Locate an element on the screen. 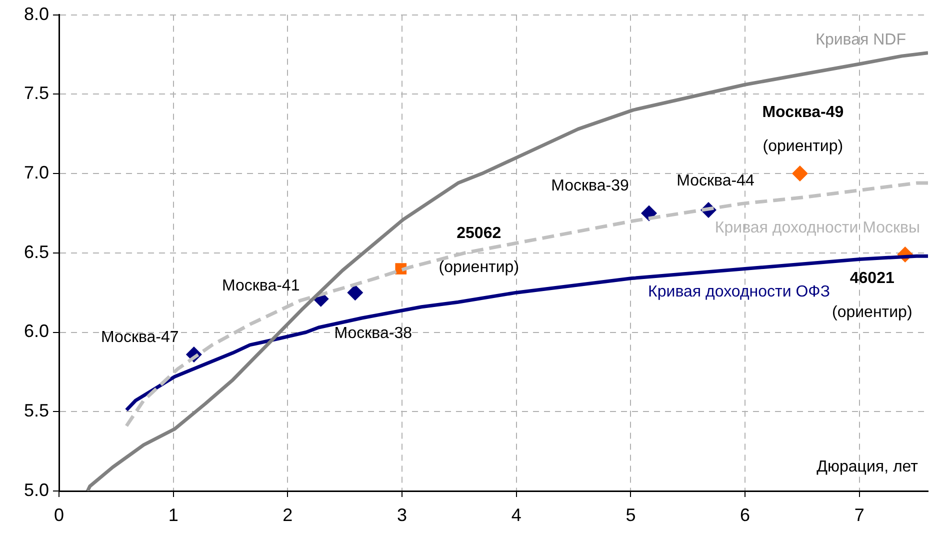  x-tick-label: 6 is located at coordinates (745, 514).